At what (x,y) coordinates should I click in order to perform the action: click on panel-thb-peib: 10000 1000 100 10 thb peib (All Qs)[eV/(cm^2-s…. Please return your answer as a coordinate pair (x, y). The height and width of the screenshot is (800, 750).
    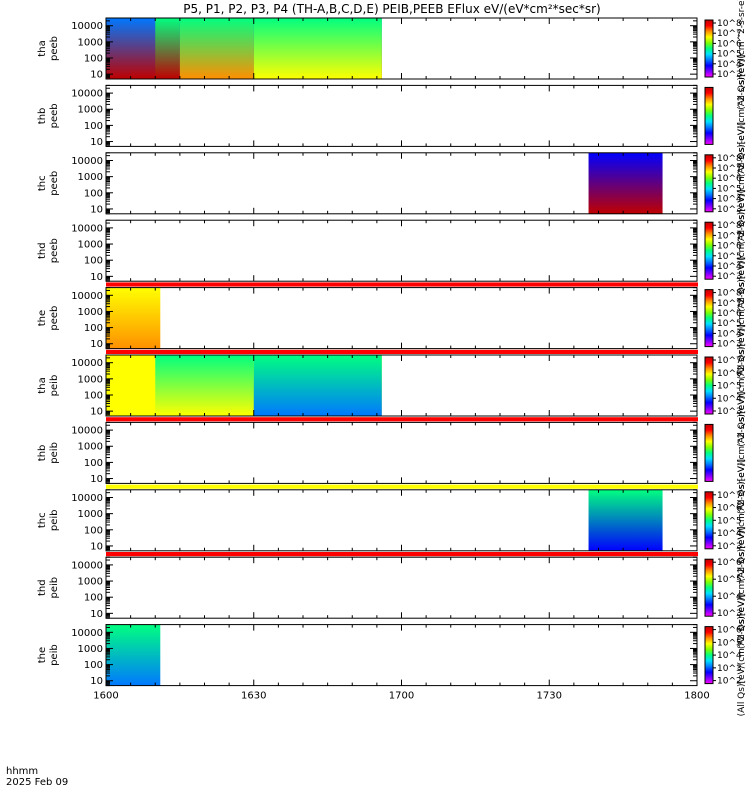
    Looking at the image, I should click on (392, 453).